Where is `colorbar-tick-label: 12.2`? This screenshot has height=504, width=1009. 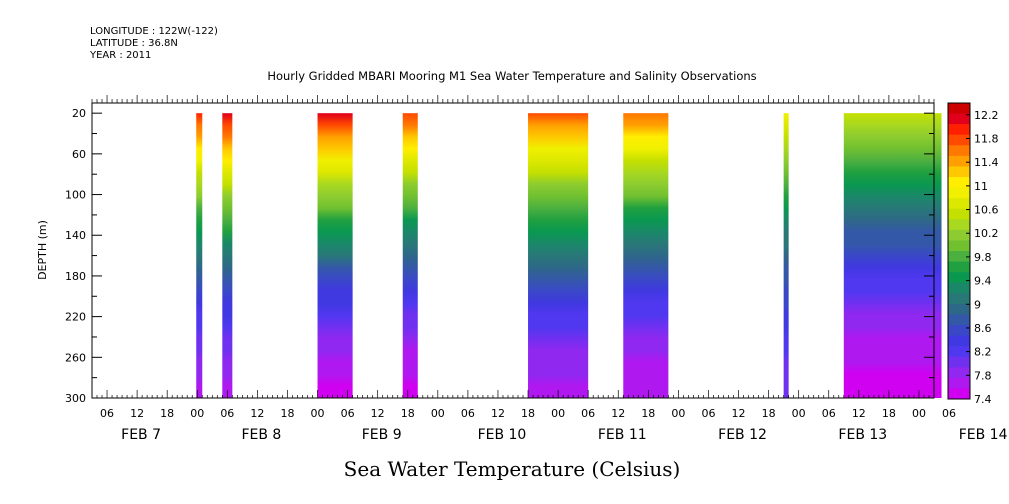
colorbar-tick-label: 12.2 is located at coordinates (986, 115).